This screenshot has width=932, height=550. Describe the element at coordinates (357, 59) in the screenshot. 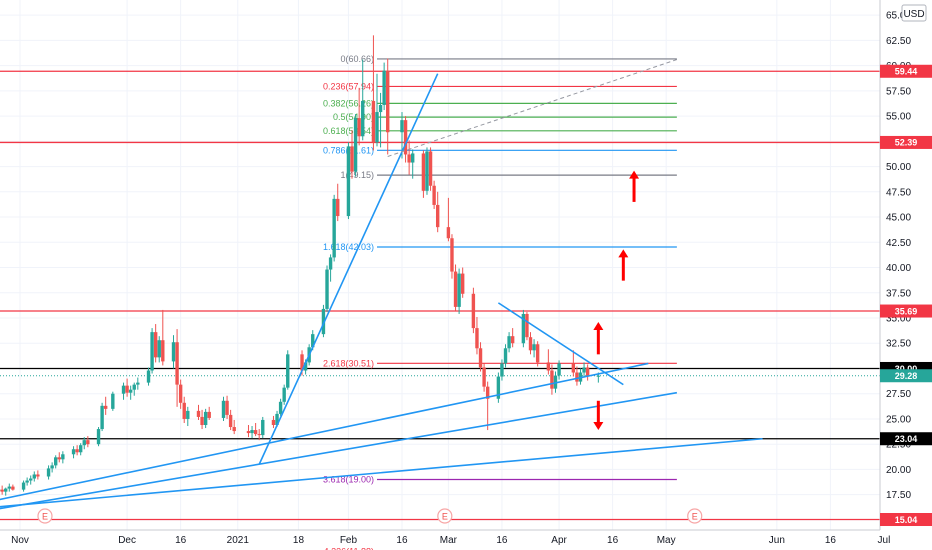

I see `fib-level-label: 0(60.66)` at that location.